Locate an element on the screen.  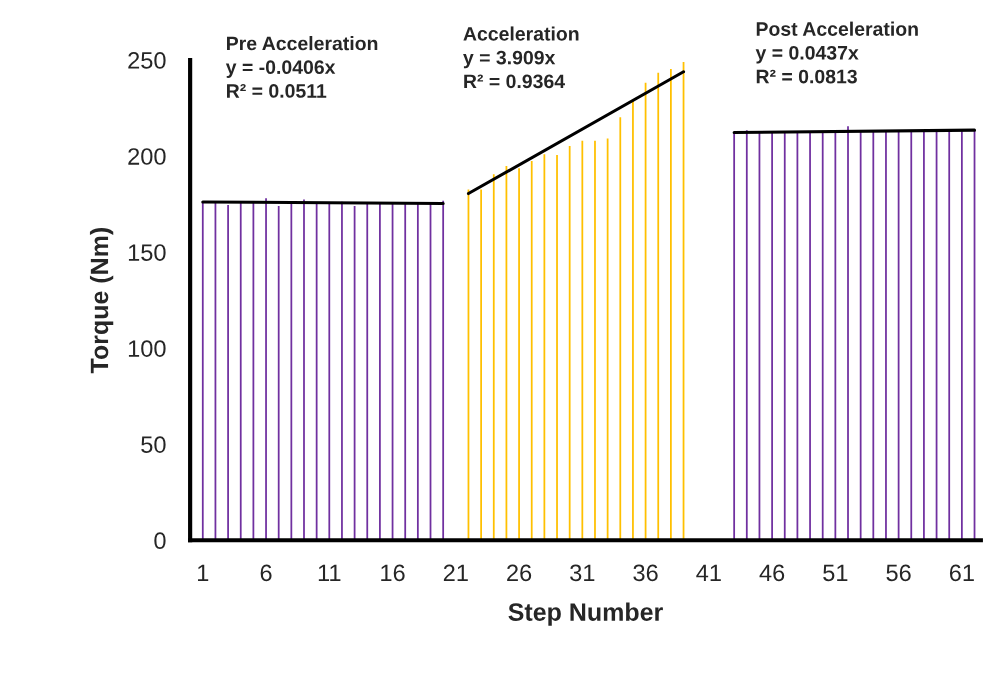
x-tick-label: 41 is located at coordinates (708, 572).